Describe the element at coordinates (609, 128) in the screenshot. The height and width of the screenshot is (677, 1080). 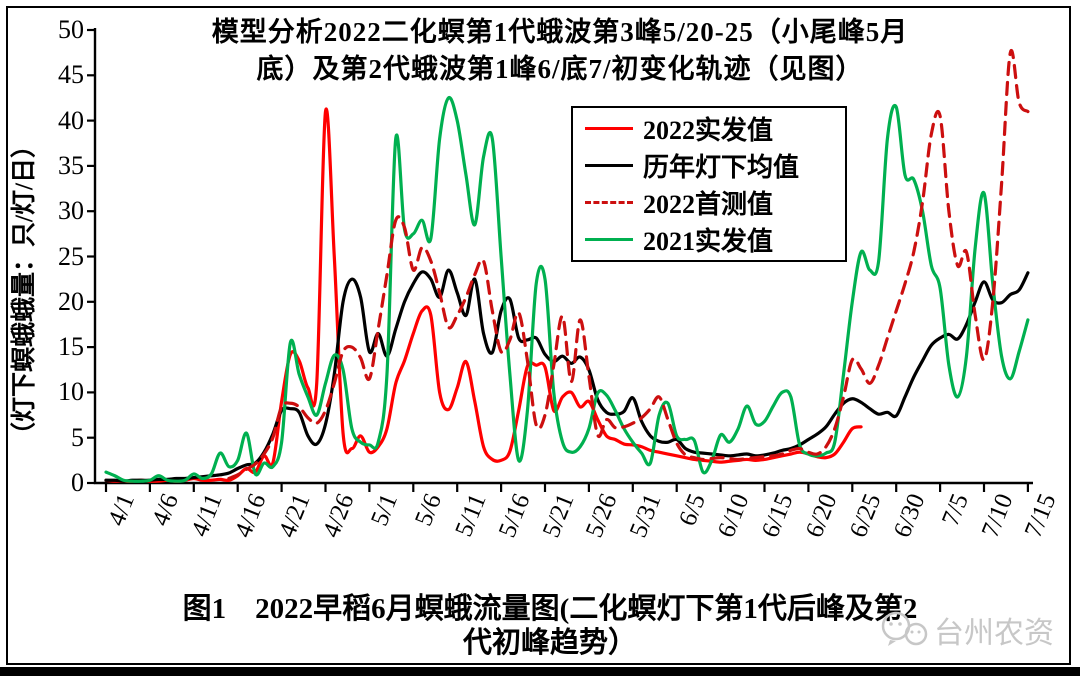
I see `legend-line-sample-red-solid` at that location.